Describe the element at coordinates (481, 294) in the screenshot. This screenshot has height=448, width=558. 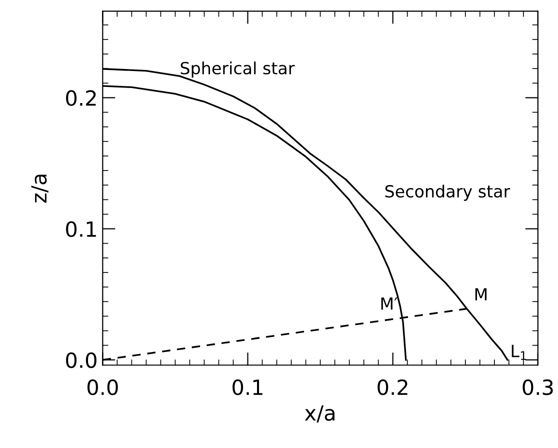
I see `annotation: M` at that location.